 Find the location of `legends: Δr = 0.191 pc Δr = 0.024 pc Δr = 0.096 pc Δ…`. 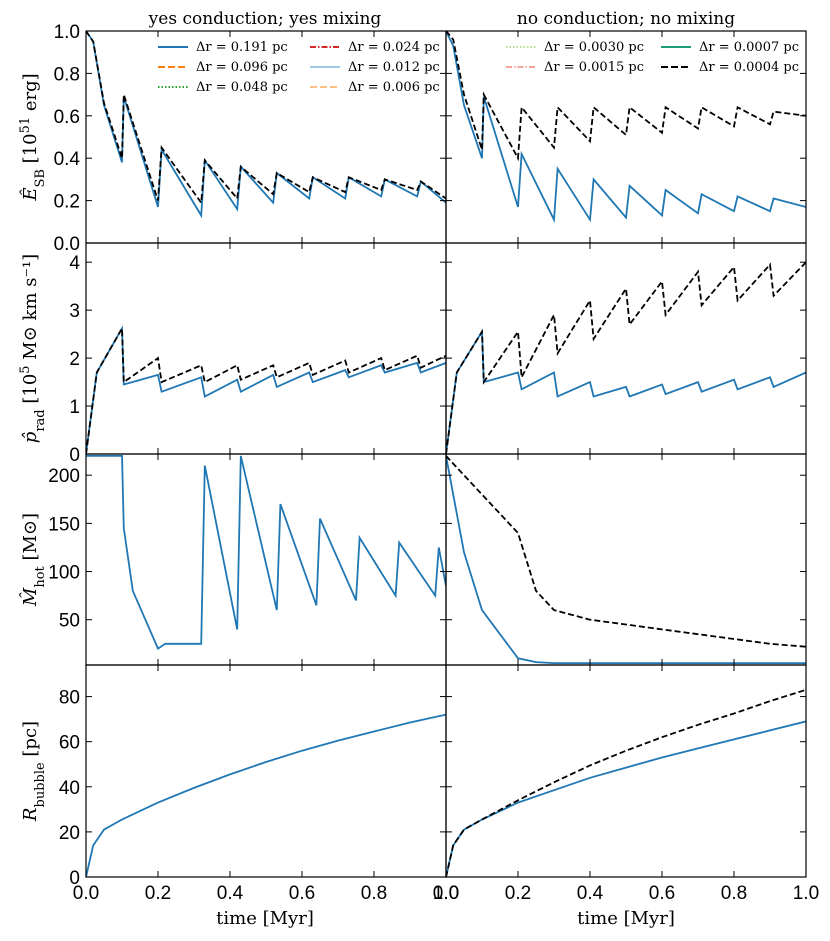

legends: Δr = 0.191 pc Δr = 0.024 pc Δr = 0.096 pc Δ… is located at coordinates (478, 67).